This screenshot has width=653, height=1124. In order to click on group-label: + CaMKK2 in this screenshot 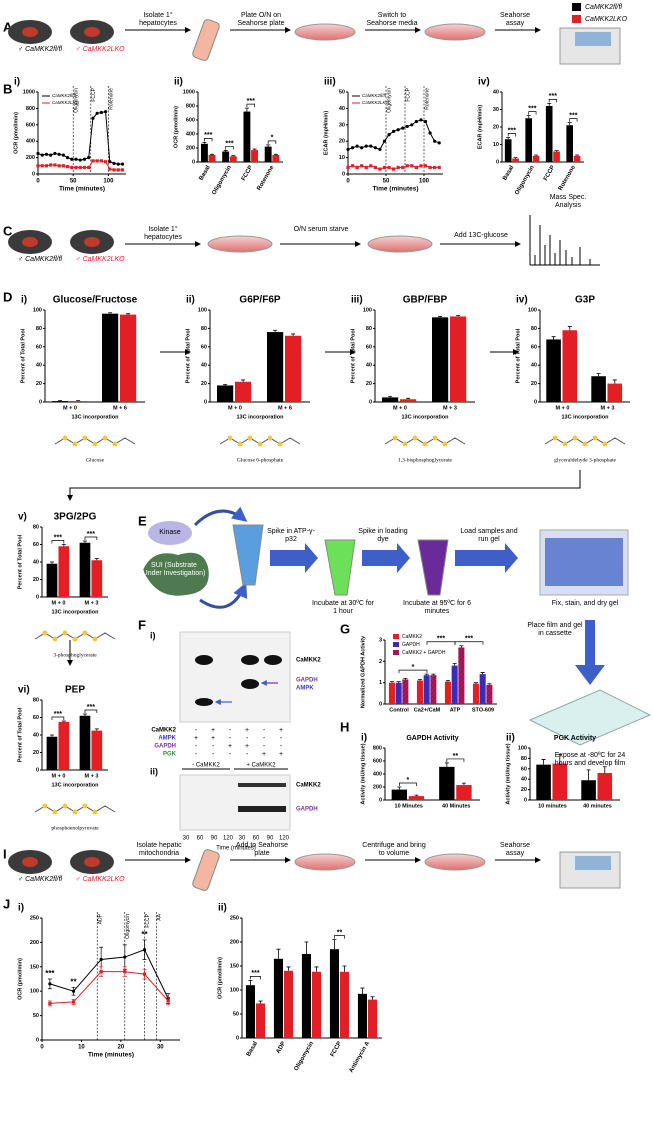, I will do `click(261, 766)`.